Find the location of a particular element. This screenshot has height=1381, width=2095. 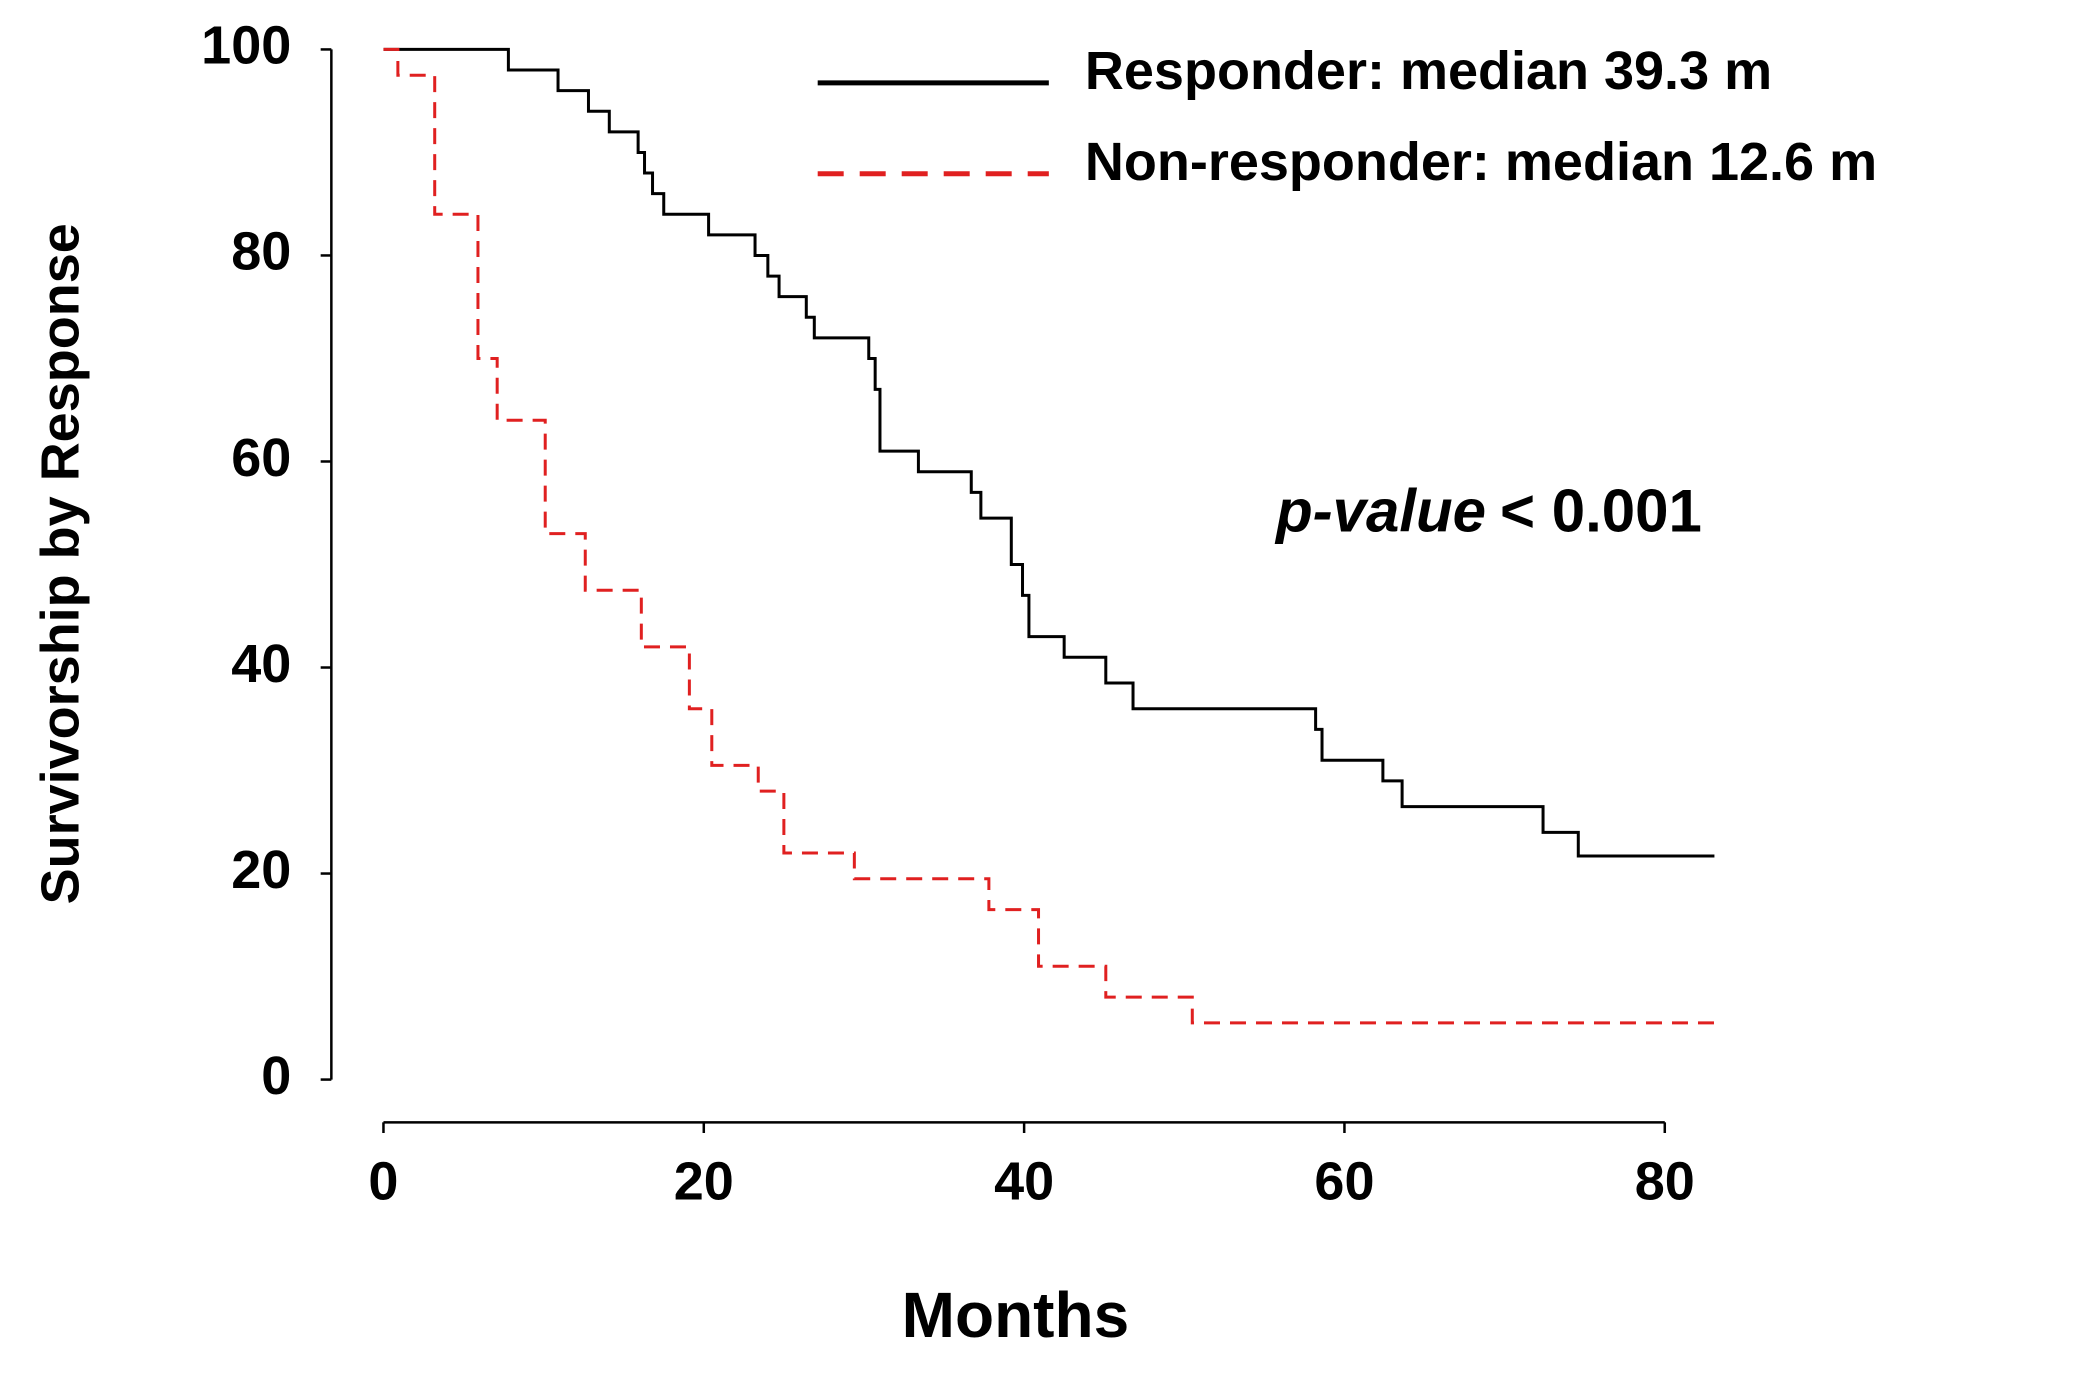

annotation-italic: p-value is located at coordinates (1380, 511).